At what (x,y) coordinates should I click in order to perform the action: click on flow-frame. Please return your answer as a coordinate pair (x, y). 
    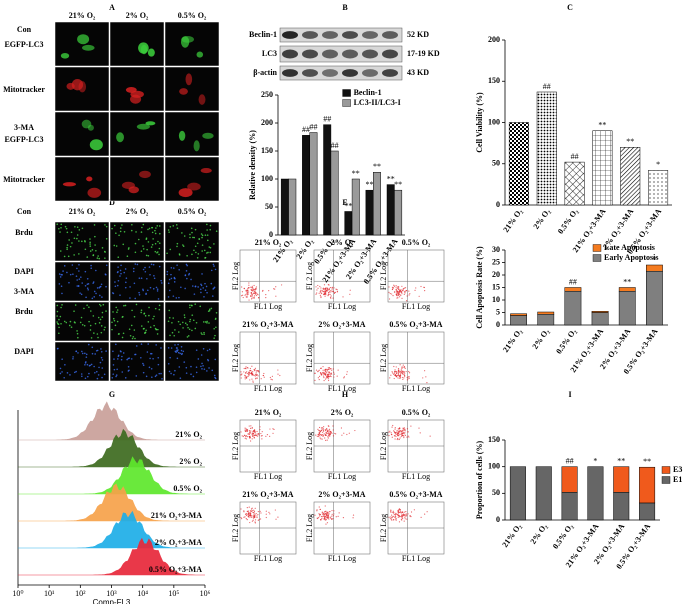
    Looking at the image, I should click on (268, 276).